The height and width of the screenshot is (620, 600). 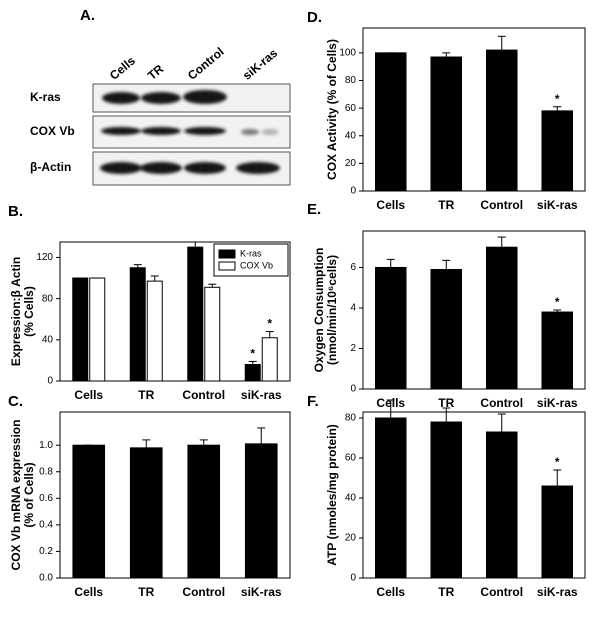 What do you see at coordinates (190, 132) in the screenshot?
I see `bands` at bounding box center [190, 132].